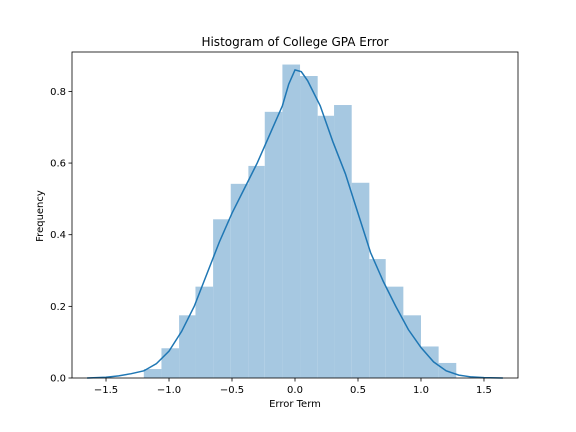 This screenshot has width=576, height=432. What do you see at coordinates (40, 216) in the screenshot?
I see `y-axis-label: Frequency` at bounding box center [40, 216].